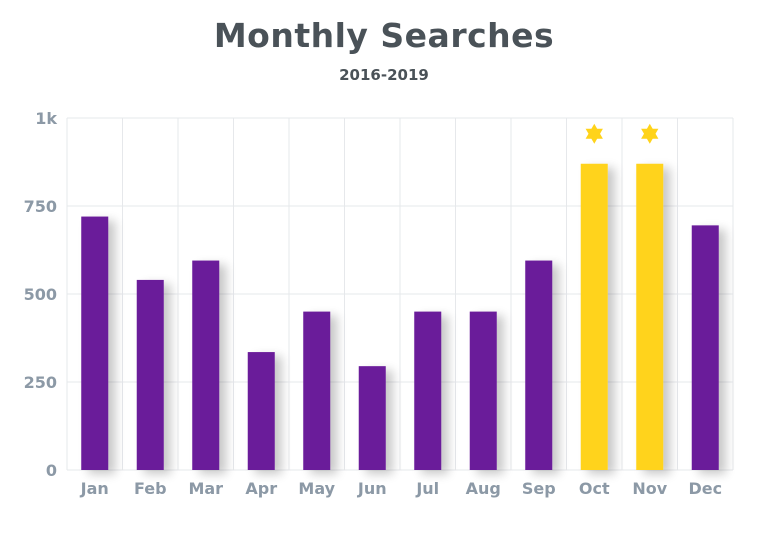  Describe the element at coordinates (705, 347) in the screenshot. I see `bar-dec` at that location.